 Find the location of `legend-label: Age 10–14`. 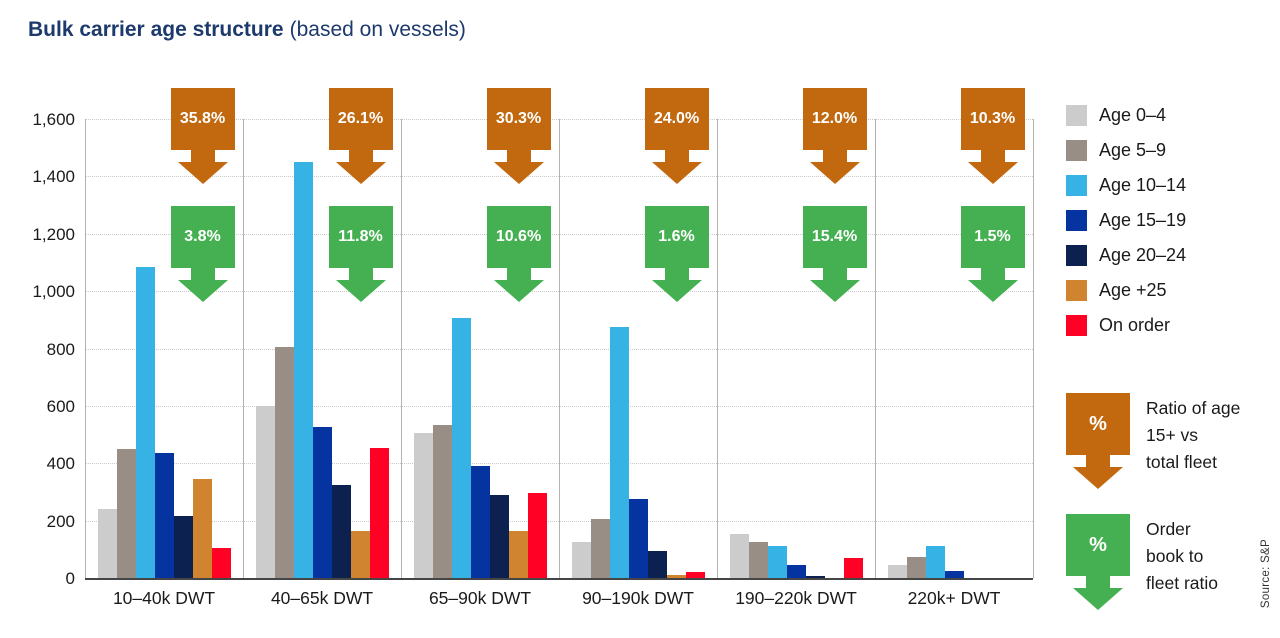

legend-label: Age 10–14 is located at coordinates (1143, 184).